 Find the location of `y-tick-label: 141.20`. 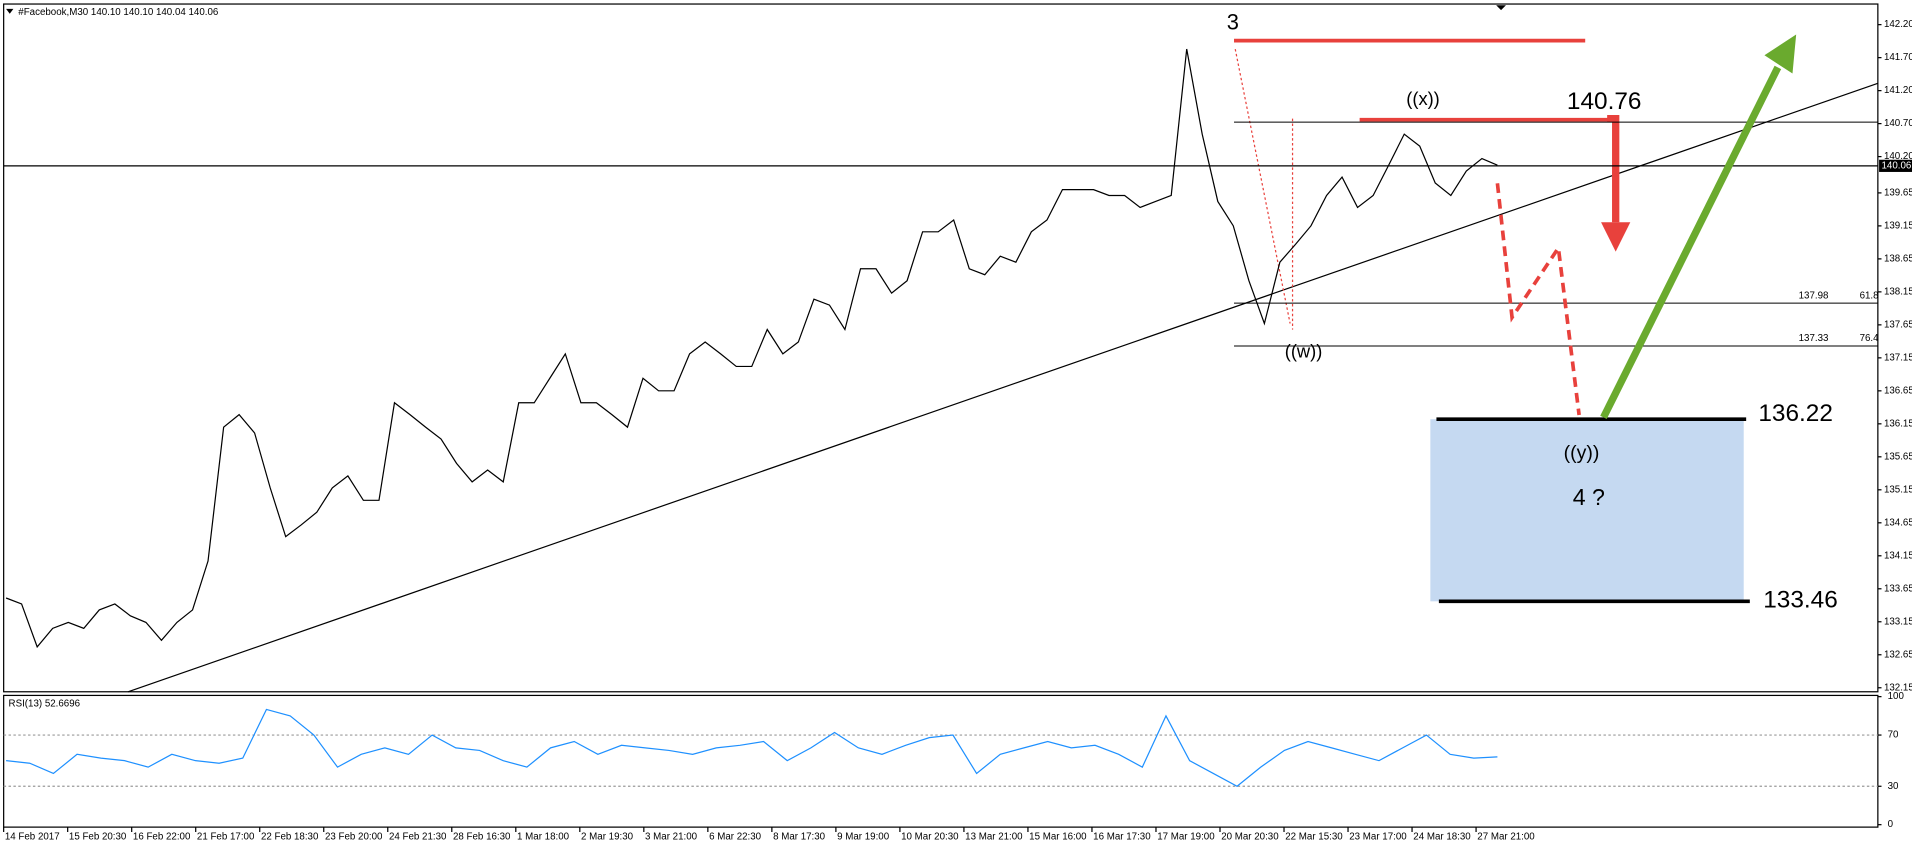

y-tick-label: 141.20 is located at coordinates (1898, 90).